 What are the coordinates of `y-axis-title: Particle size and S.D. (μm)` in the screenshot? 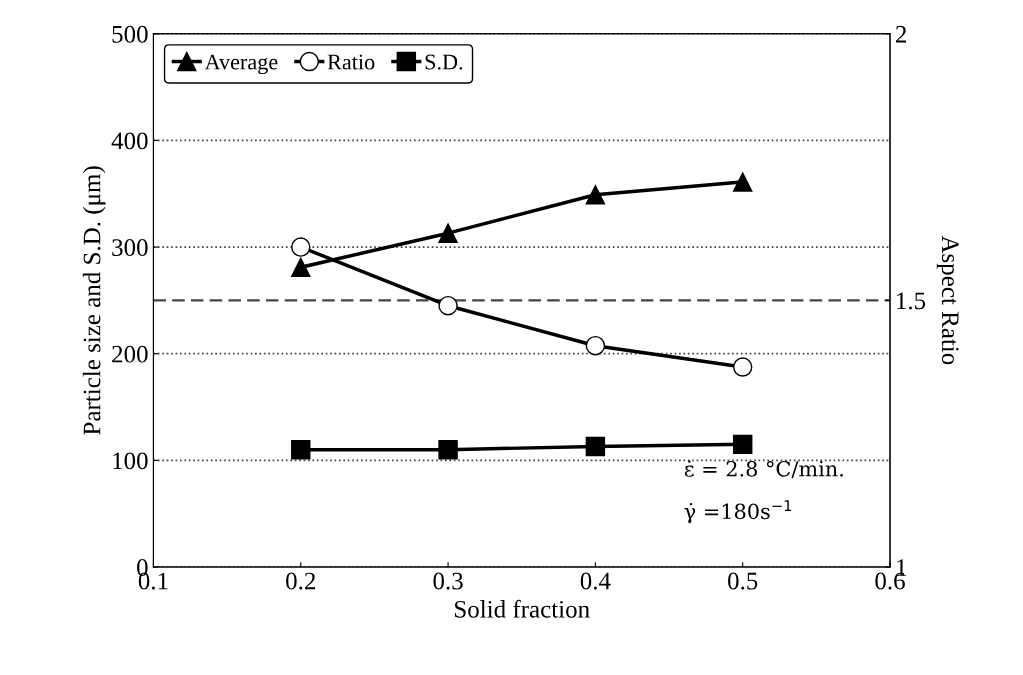 It's located at (94, 300).